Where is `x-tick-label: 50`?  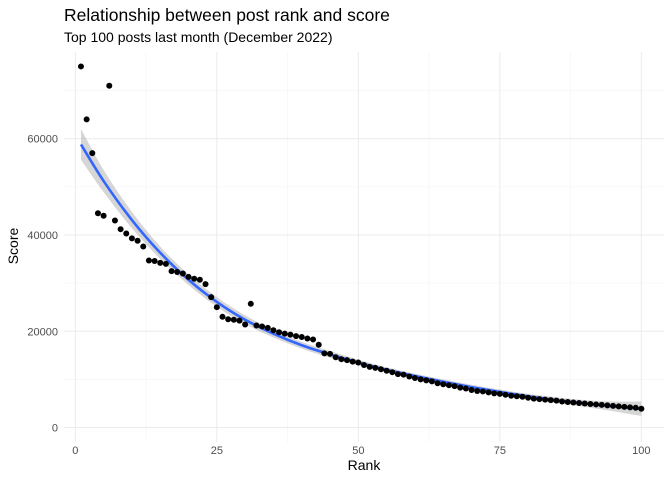 x-tick-label: 50 is located at coordinates (358, 451).